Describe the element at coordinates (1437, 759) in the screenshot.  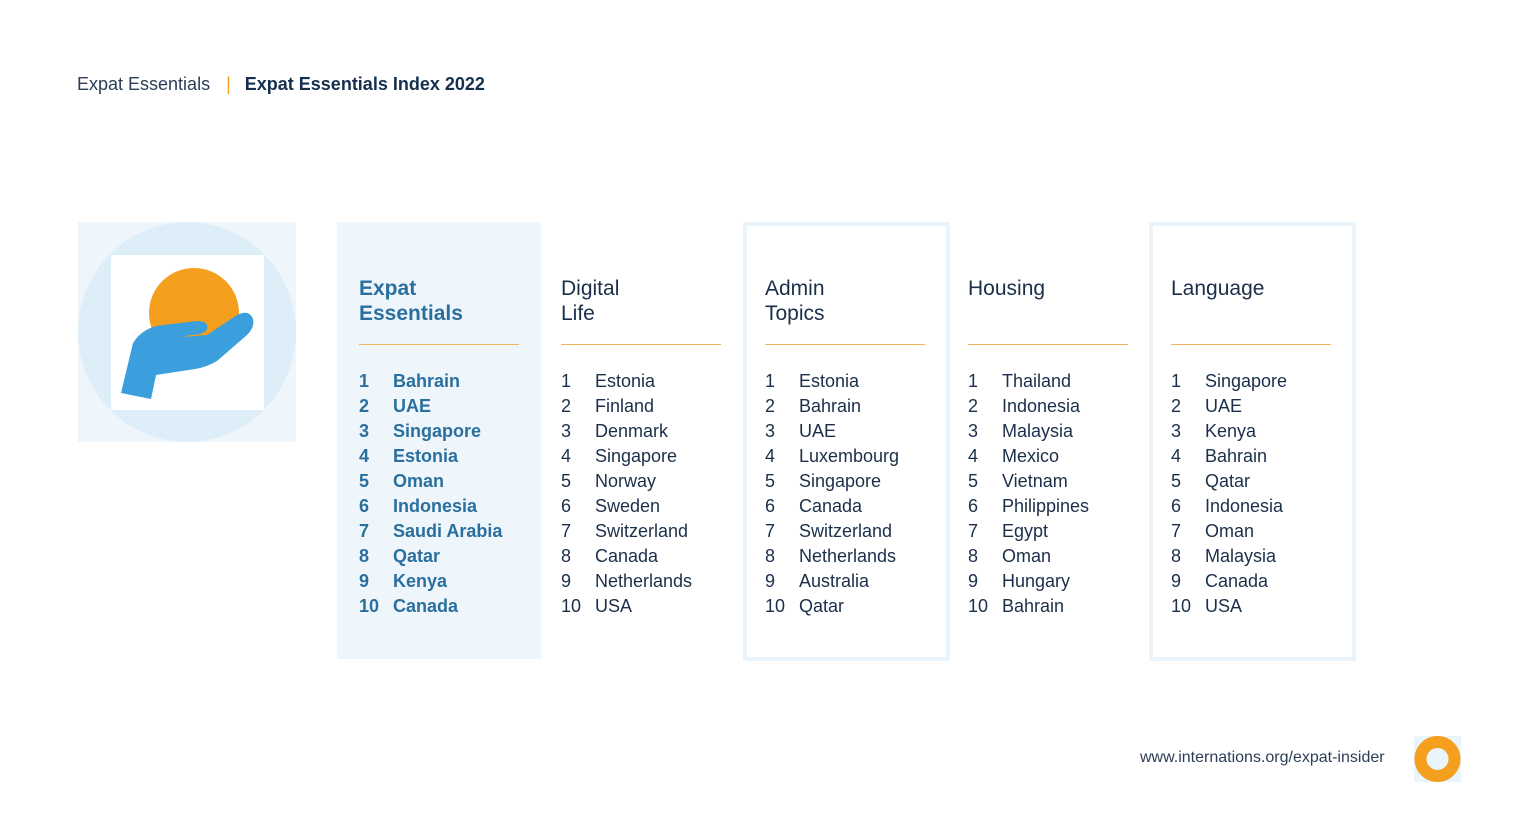
I see `internations-ring-icon` at that location.